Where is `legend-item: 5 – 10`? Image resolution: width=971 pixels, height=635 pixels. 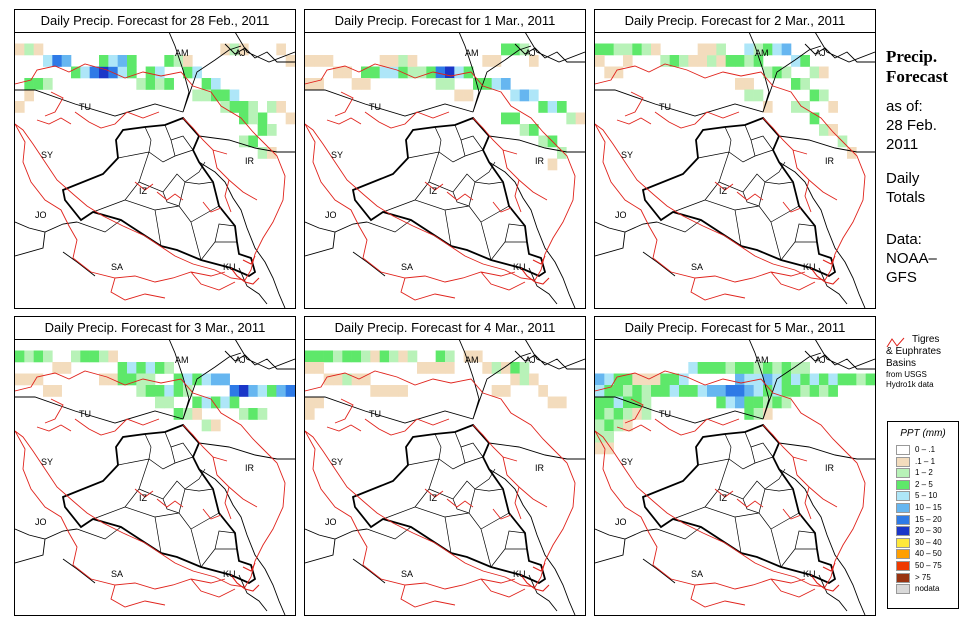 legend-item: 5 – 10 is located at coordinates (923, 496).